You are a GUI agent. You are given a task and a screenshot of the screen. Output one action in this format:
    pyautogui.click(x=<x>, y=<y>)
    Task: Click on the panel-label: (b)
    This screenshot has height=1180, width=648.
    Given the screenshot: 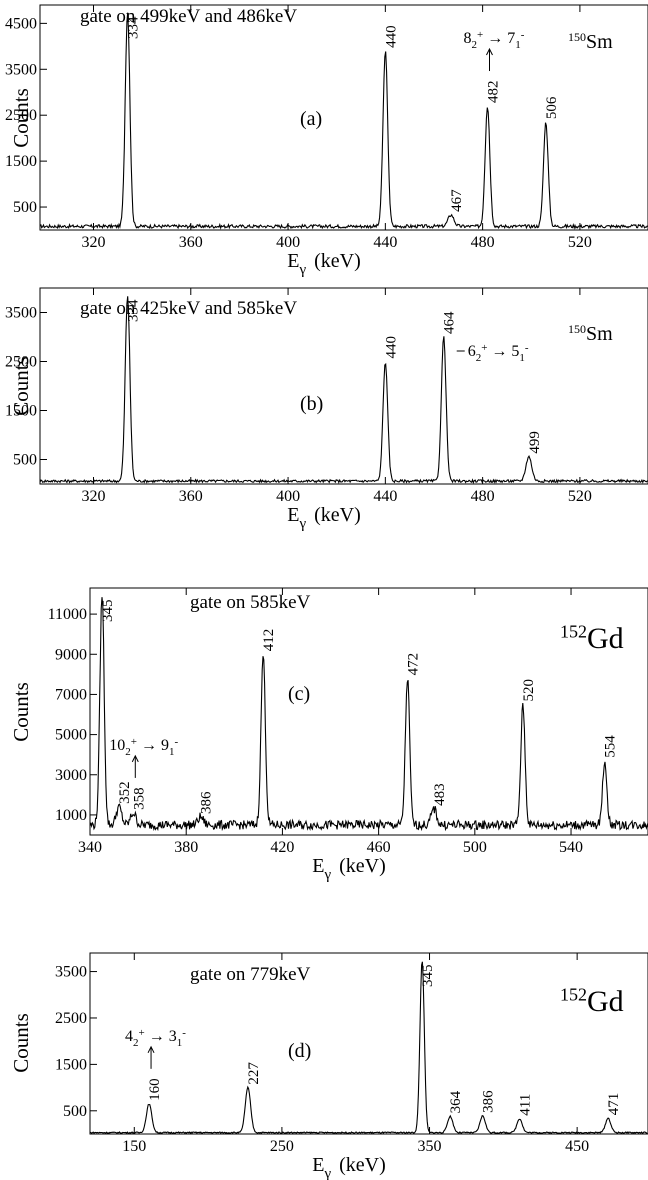 What is the action you would take?
    pyautogui.click(x=311, y=404)
    